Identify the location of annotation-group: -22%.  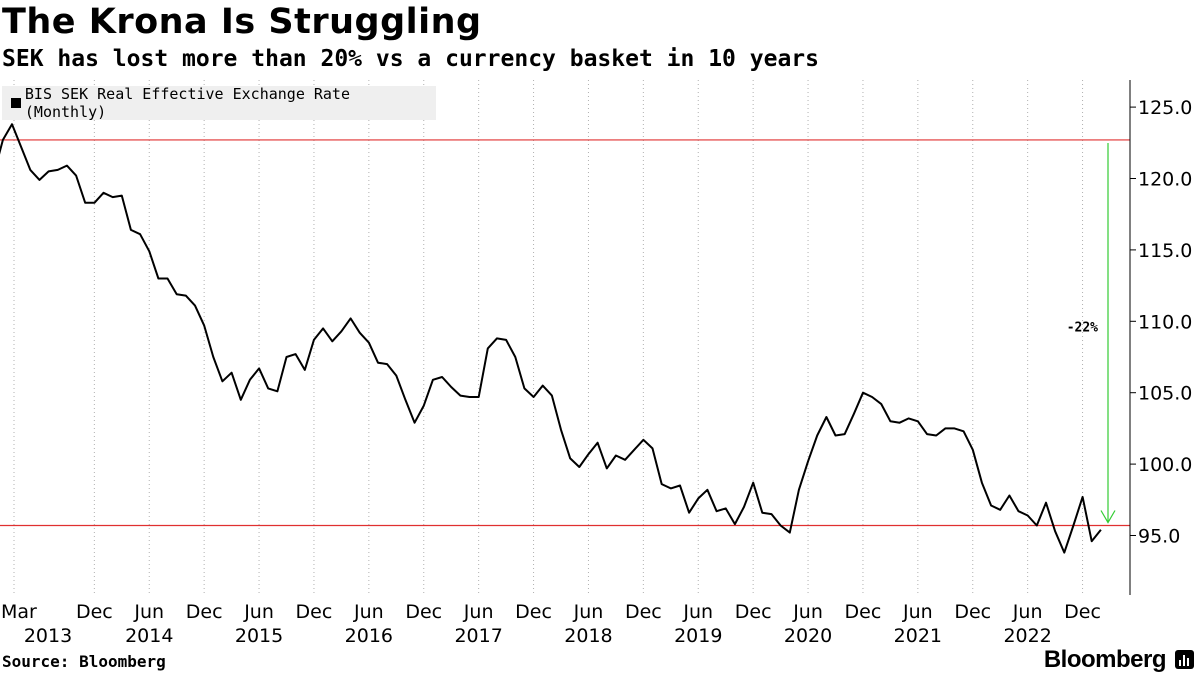
(1091, 333).